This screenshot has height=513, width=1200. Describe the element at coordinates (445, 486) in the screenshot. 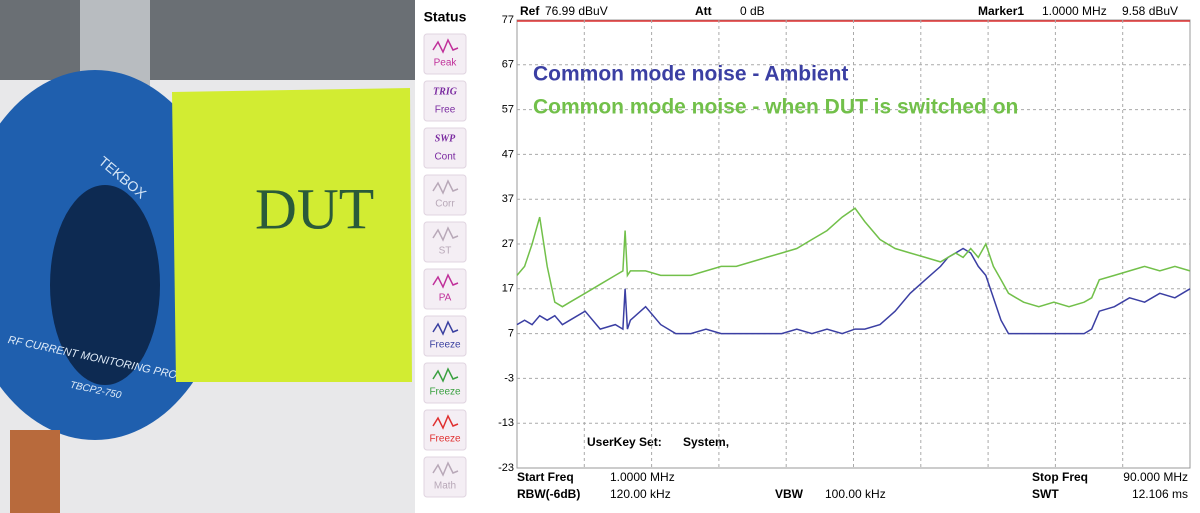

I see `status-button-label: Math` at that location.